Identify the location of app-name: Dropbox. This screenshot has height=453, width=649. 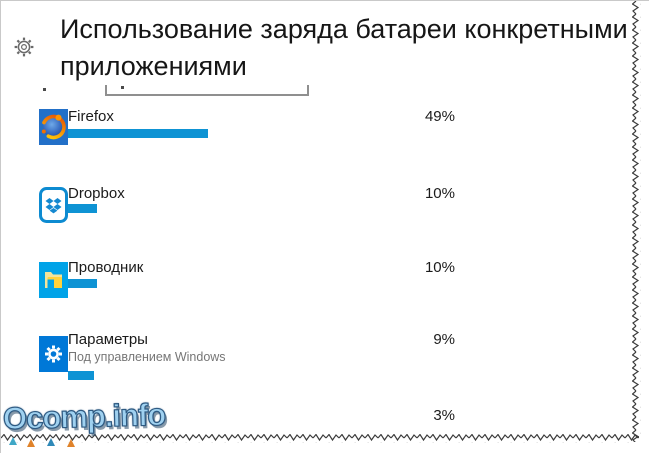
(96, 193).